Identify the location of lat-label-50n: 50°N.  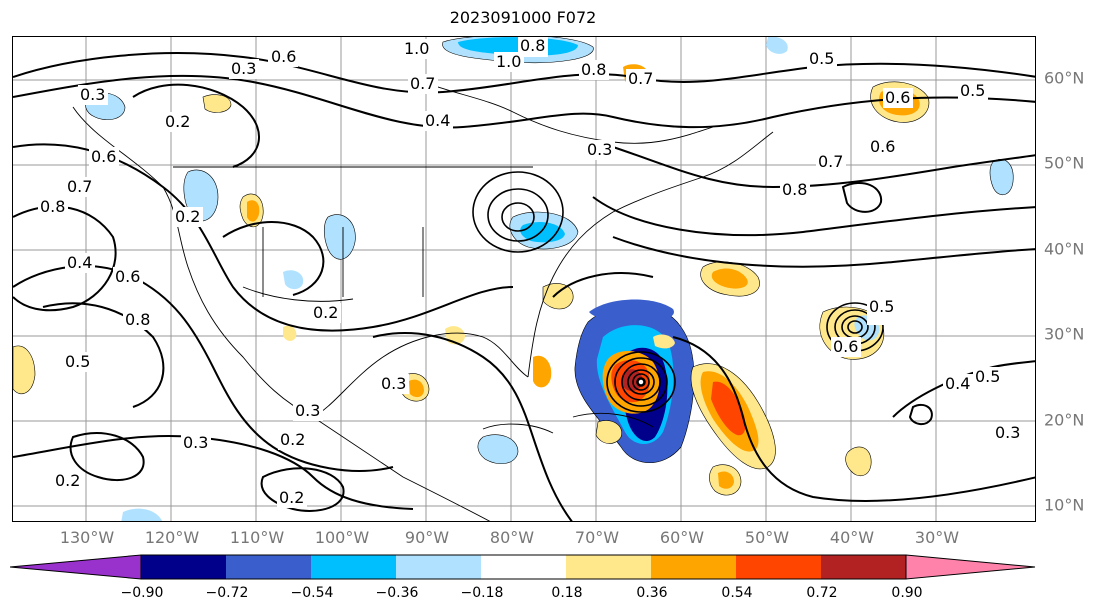
(1064, 163).